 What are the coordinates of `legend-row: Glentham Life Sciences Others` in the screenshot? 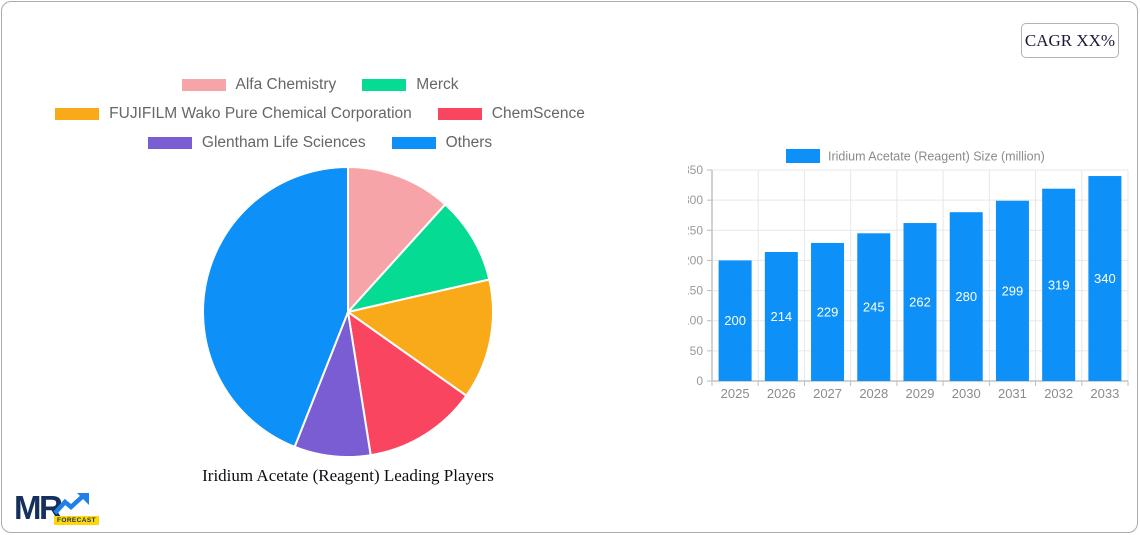 It's located at (320, 143).